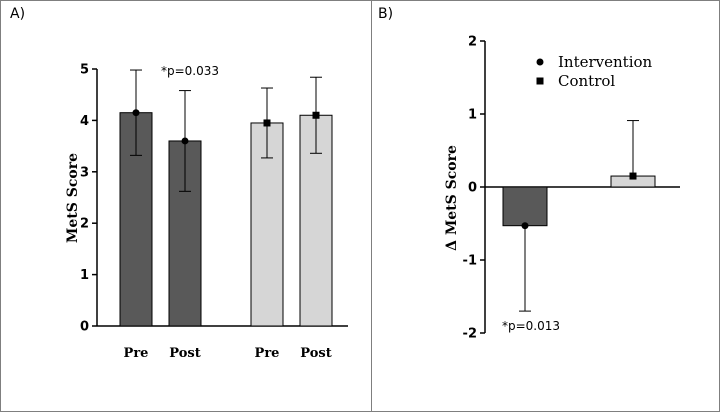 The width and height of the screenshot is (720, 413). I want to click on panel-a-y-tick-label: 0, so click(84, 327).